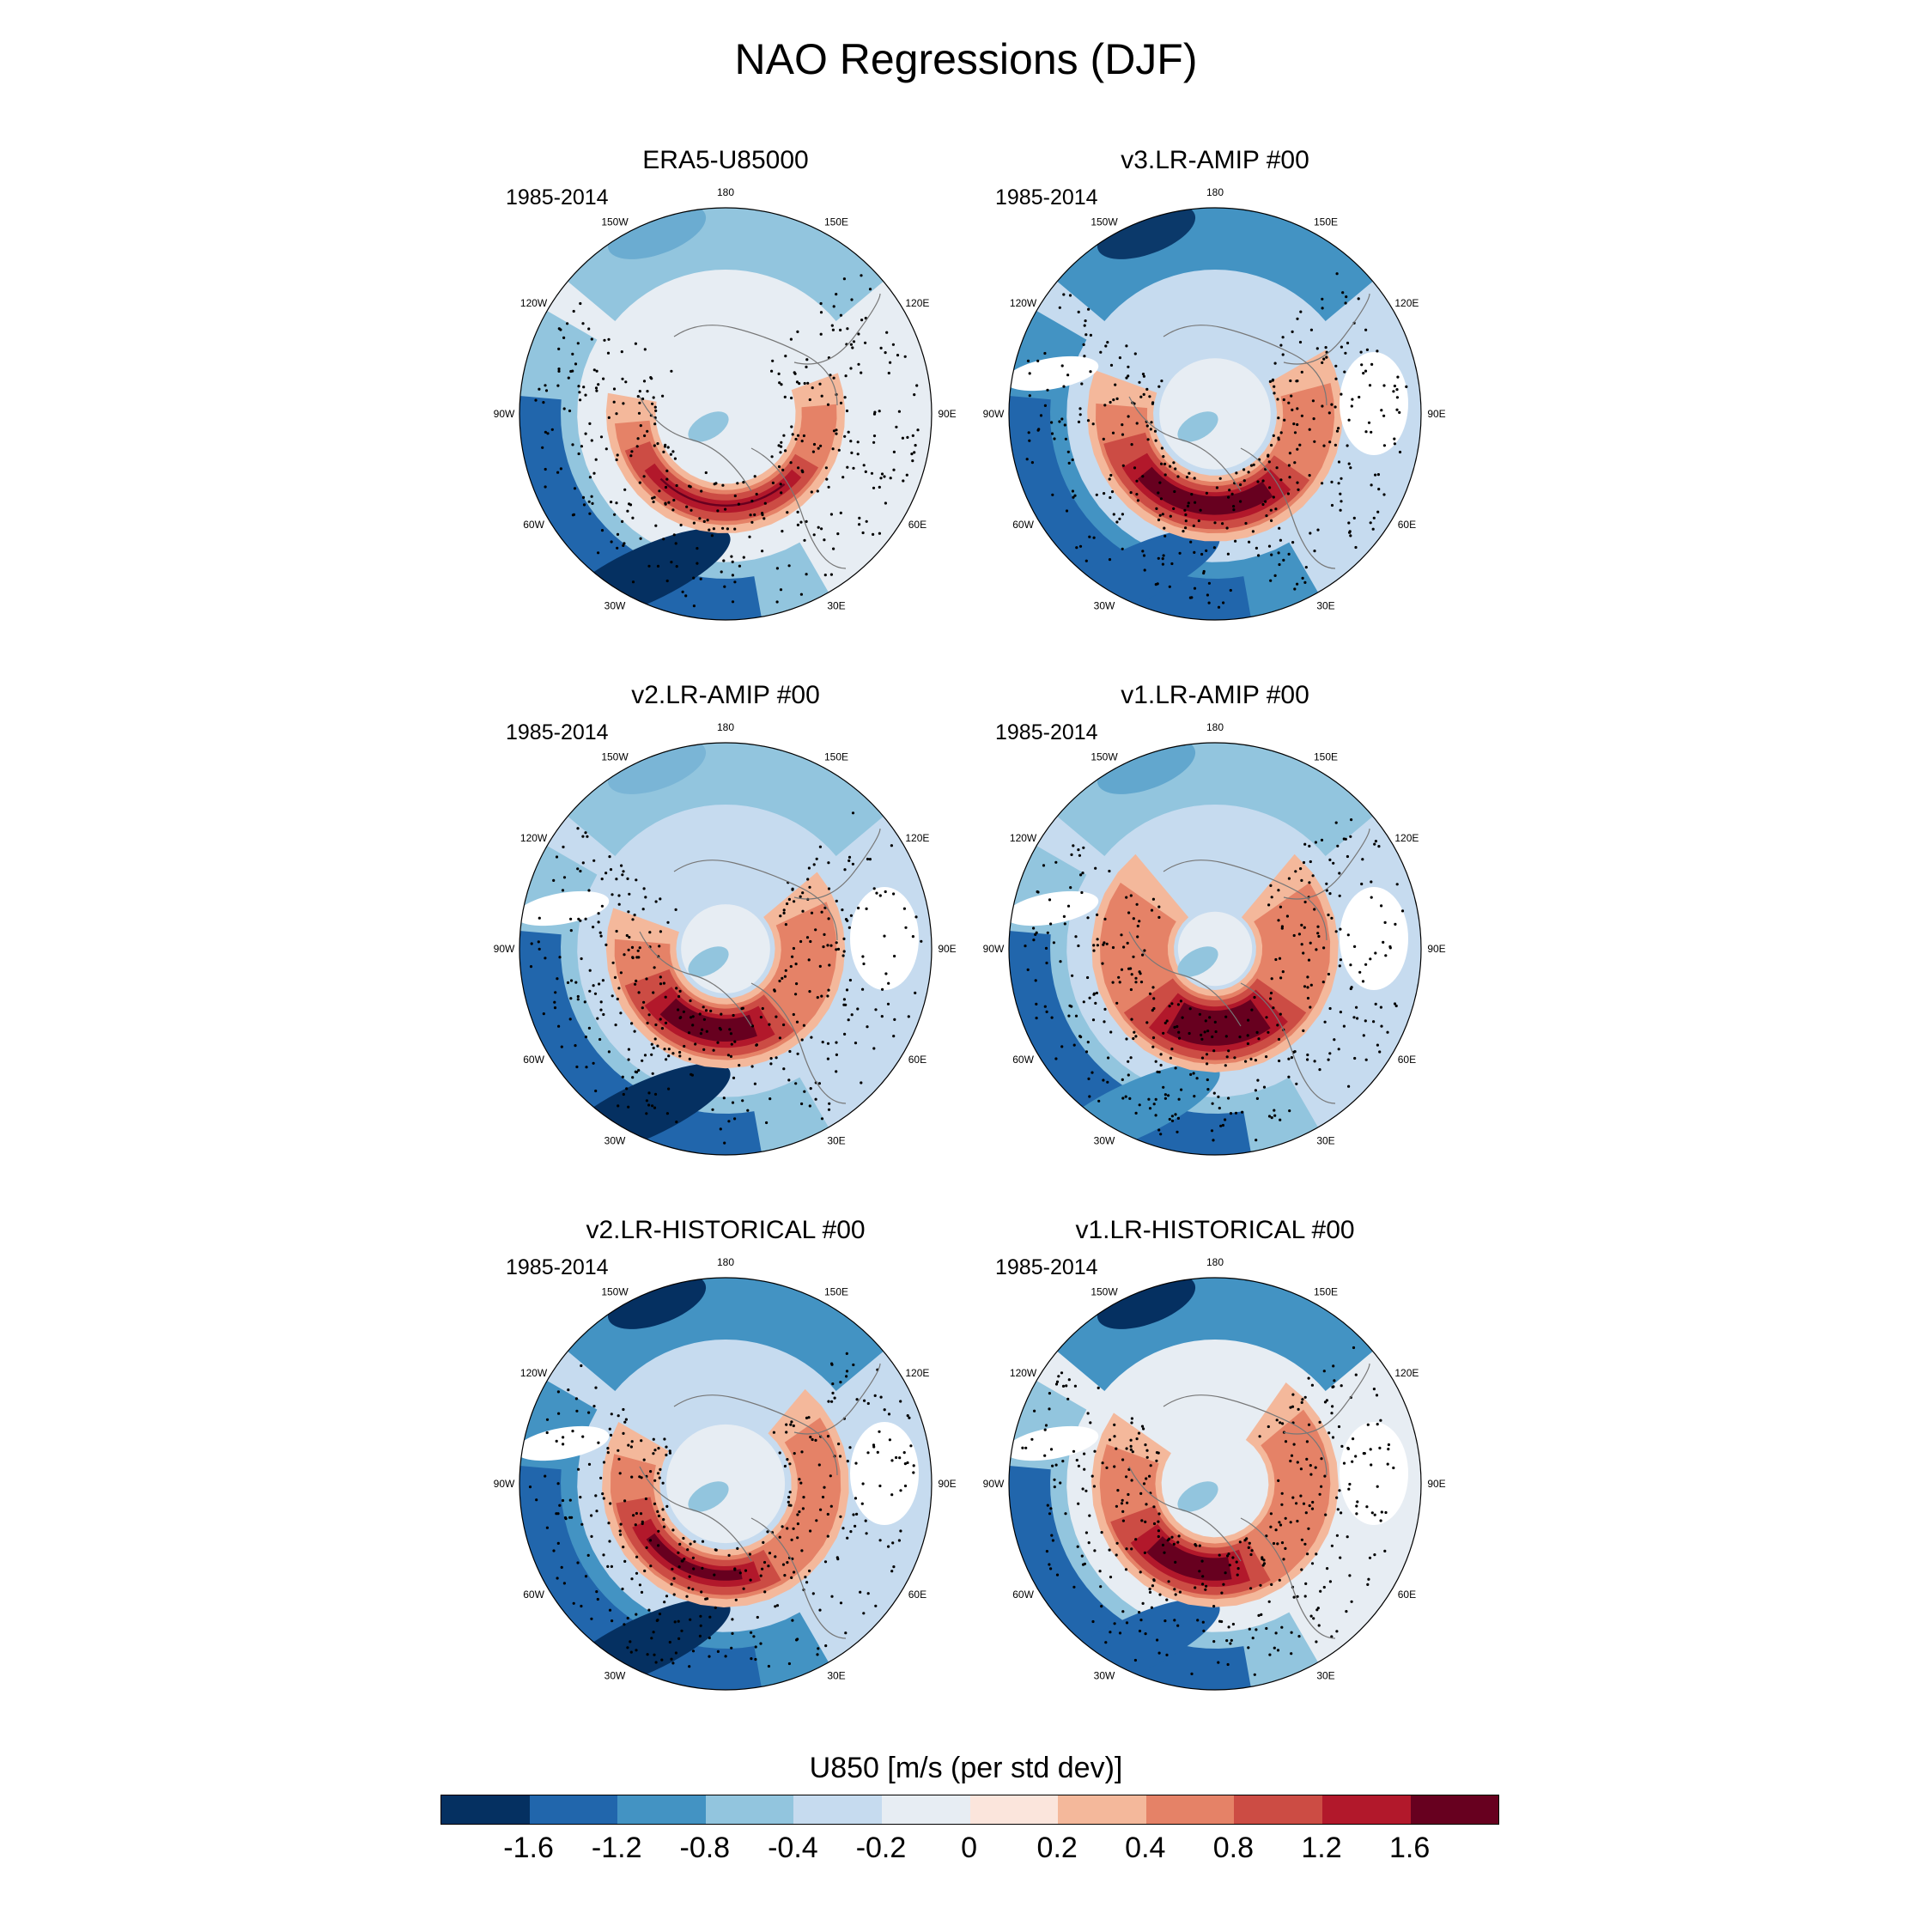  Describe the element at coordinates (528, 1848) in the screenshot. I see `colorbar-label: -1.6` at that location.